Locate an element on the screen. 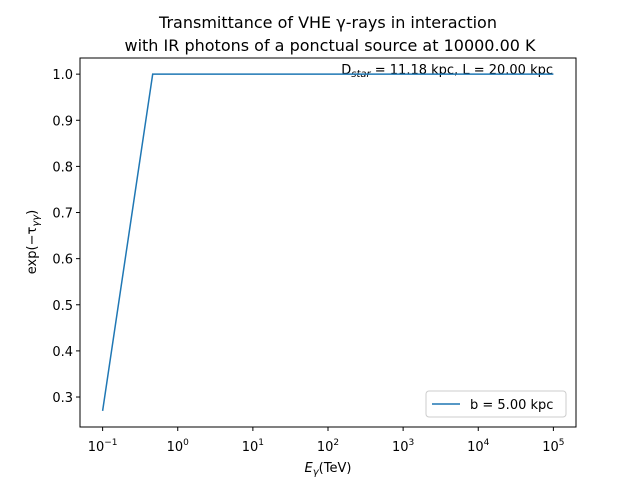  x-label-sub: γ is located at coordinates (316, 472).